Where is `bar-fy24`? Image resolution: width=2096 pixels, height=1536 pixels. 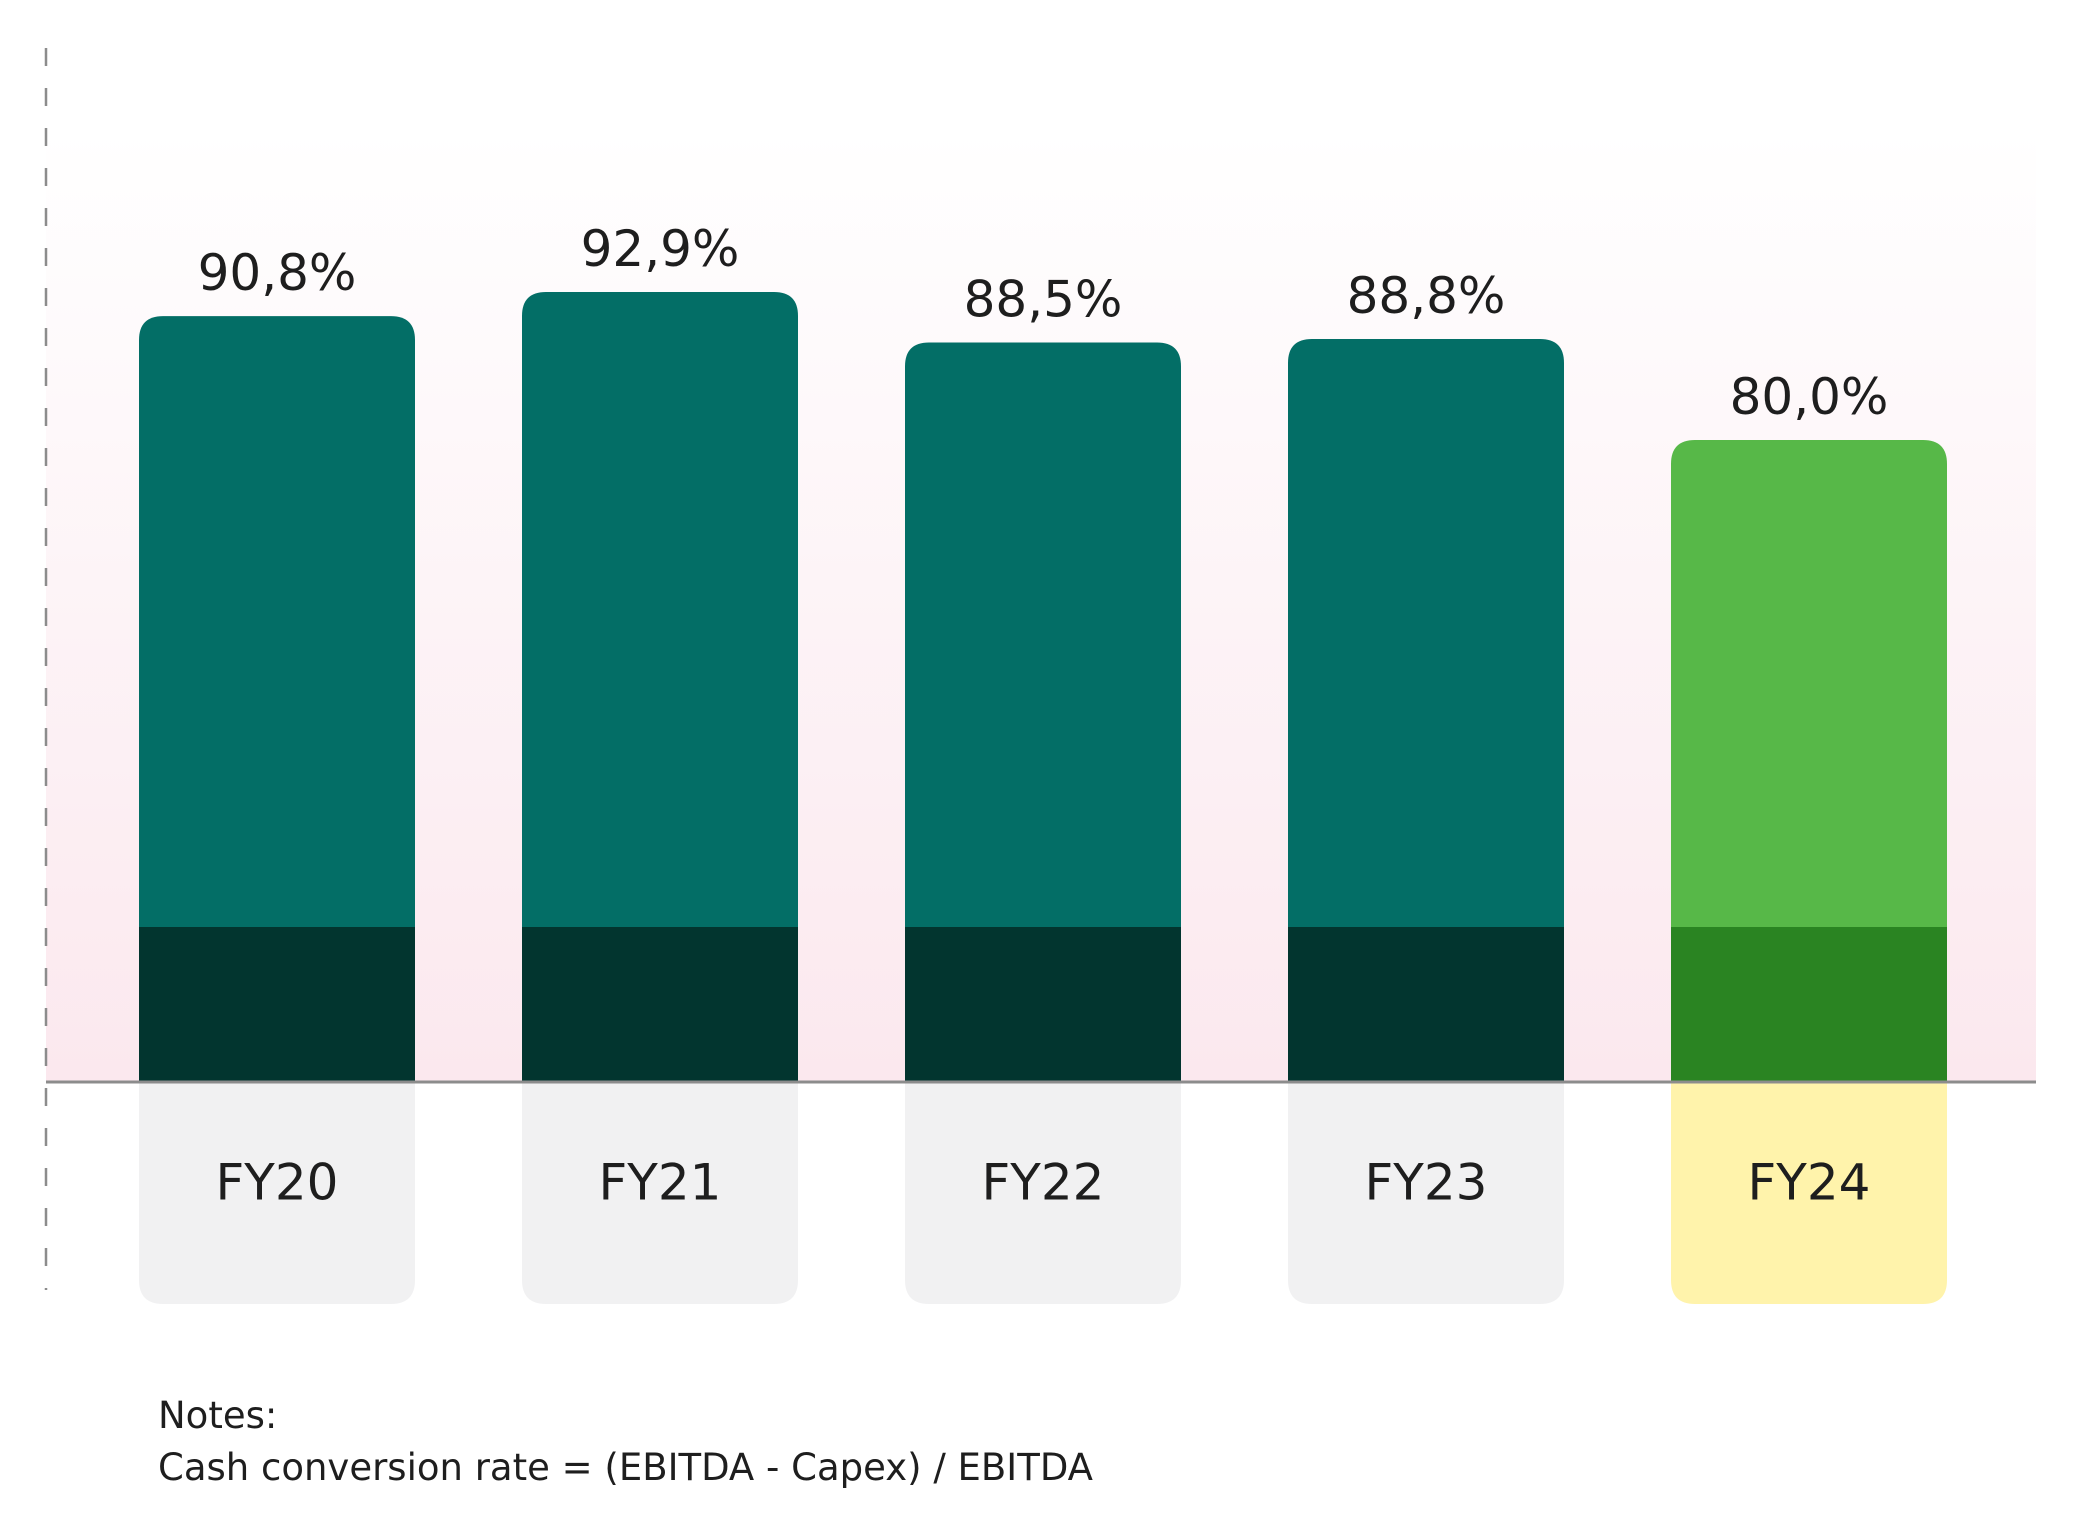
bar-fy24 is located at coordinates (1809, 683).